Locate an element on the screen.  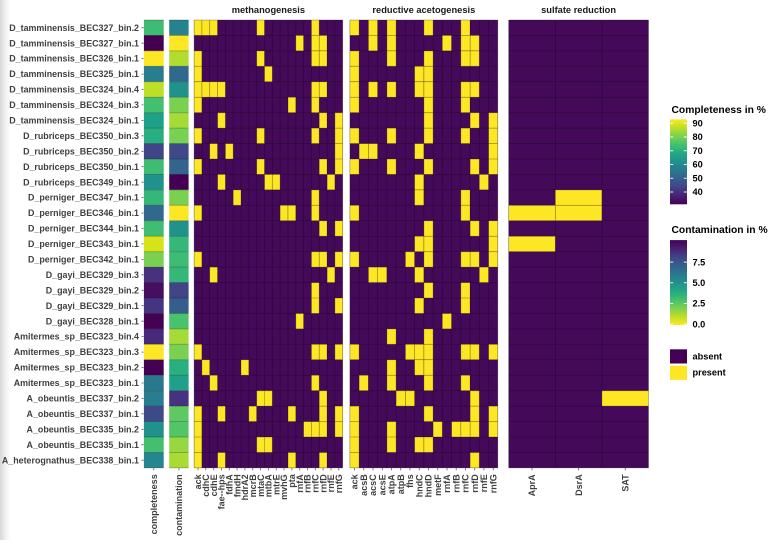
svg-text: A_obeuntis_BEC335_bin.1 is located at coordinates (83, 445).